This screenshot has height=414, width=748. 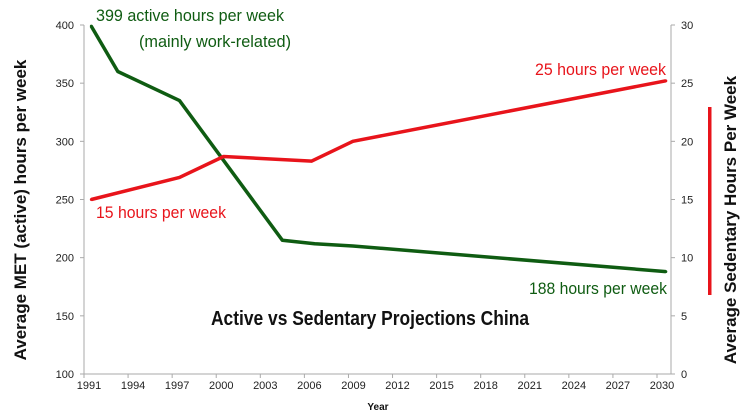 I want to click on right-y-tick-label: 10, so click(x=687, y=259).